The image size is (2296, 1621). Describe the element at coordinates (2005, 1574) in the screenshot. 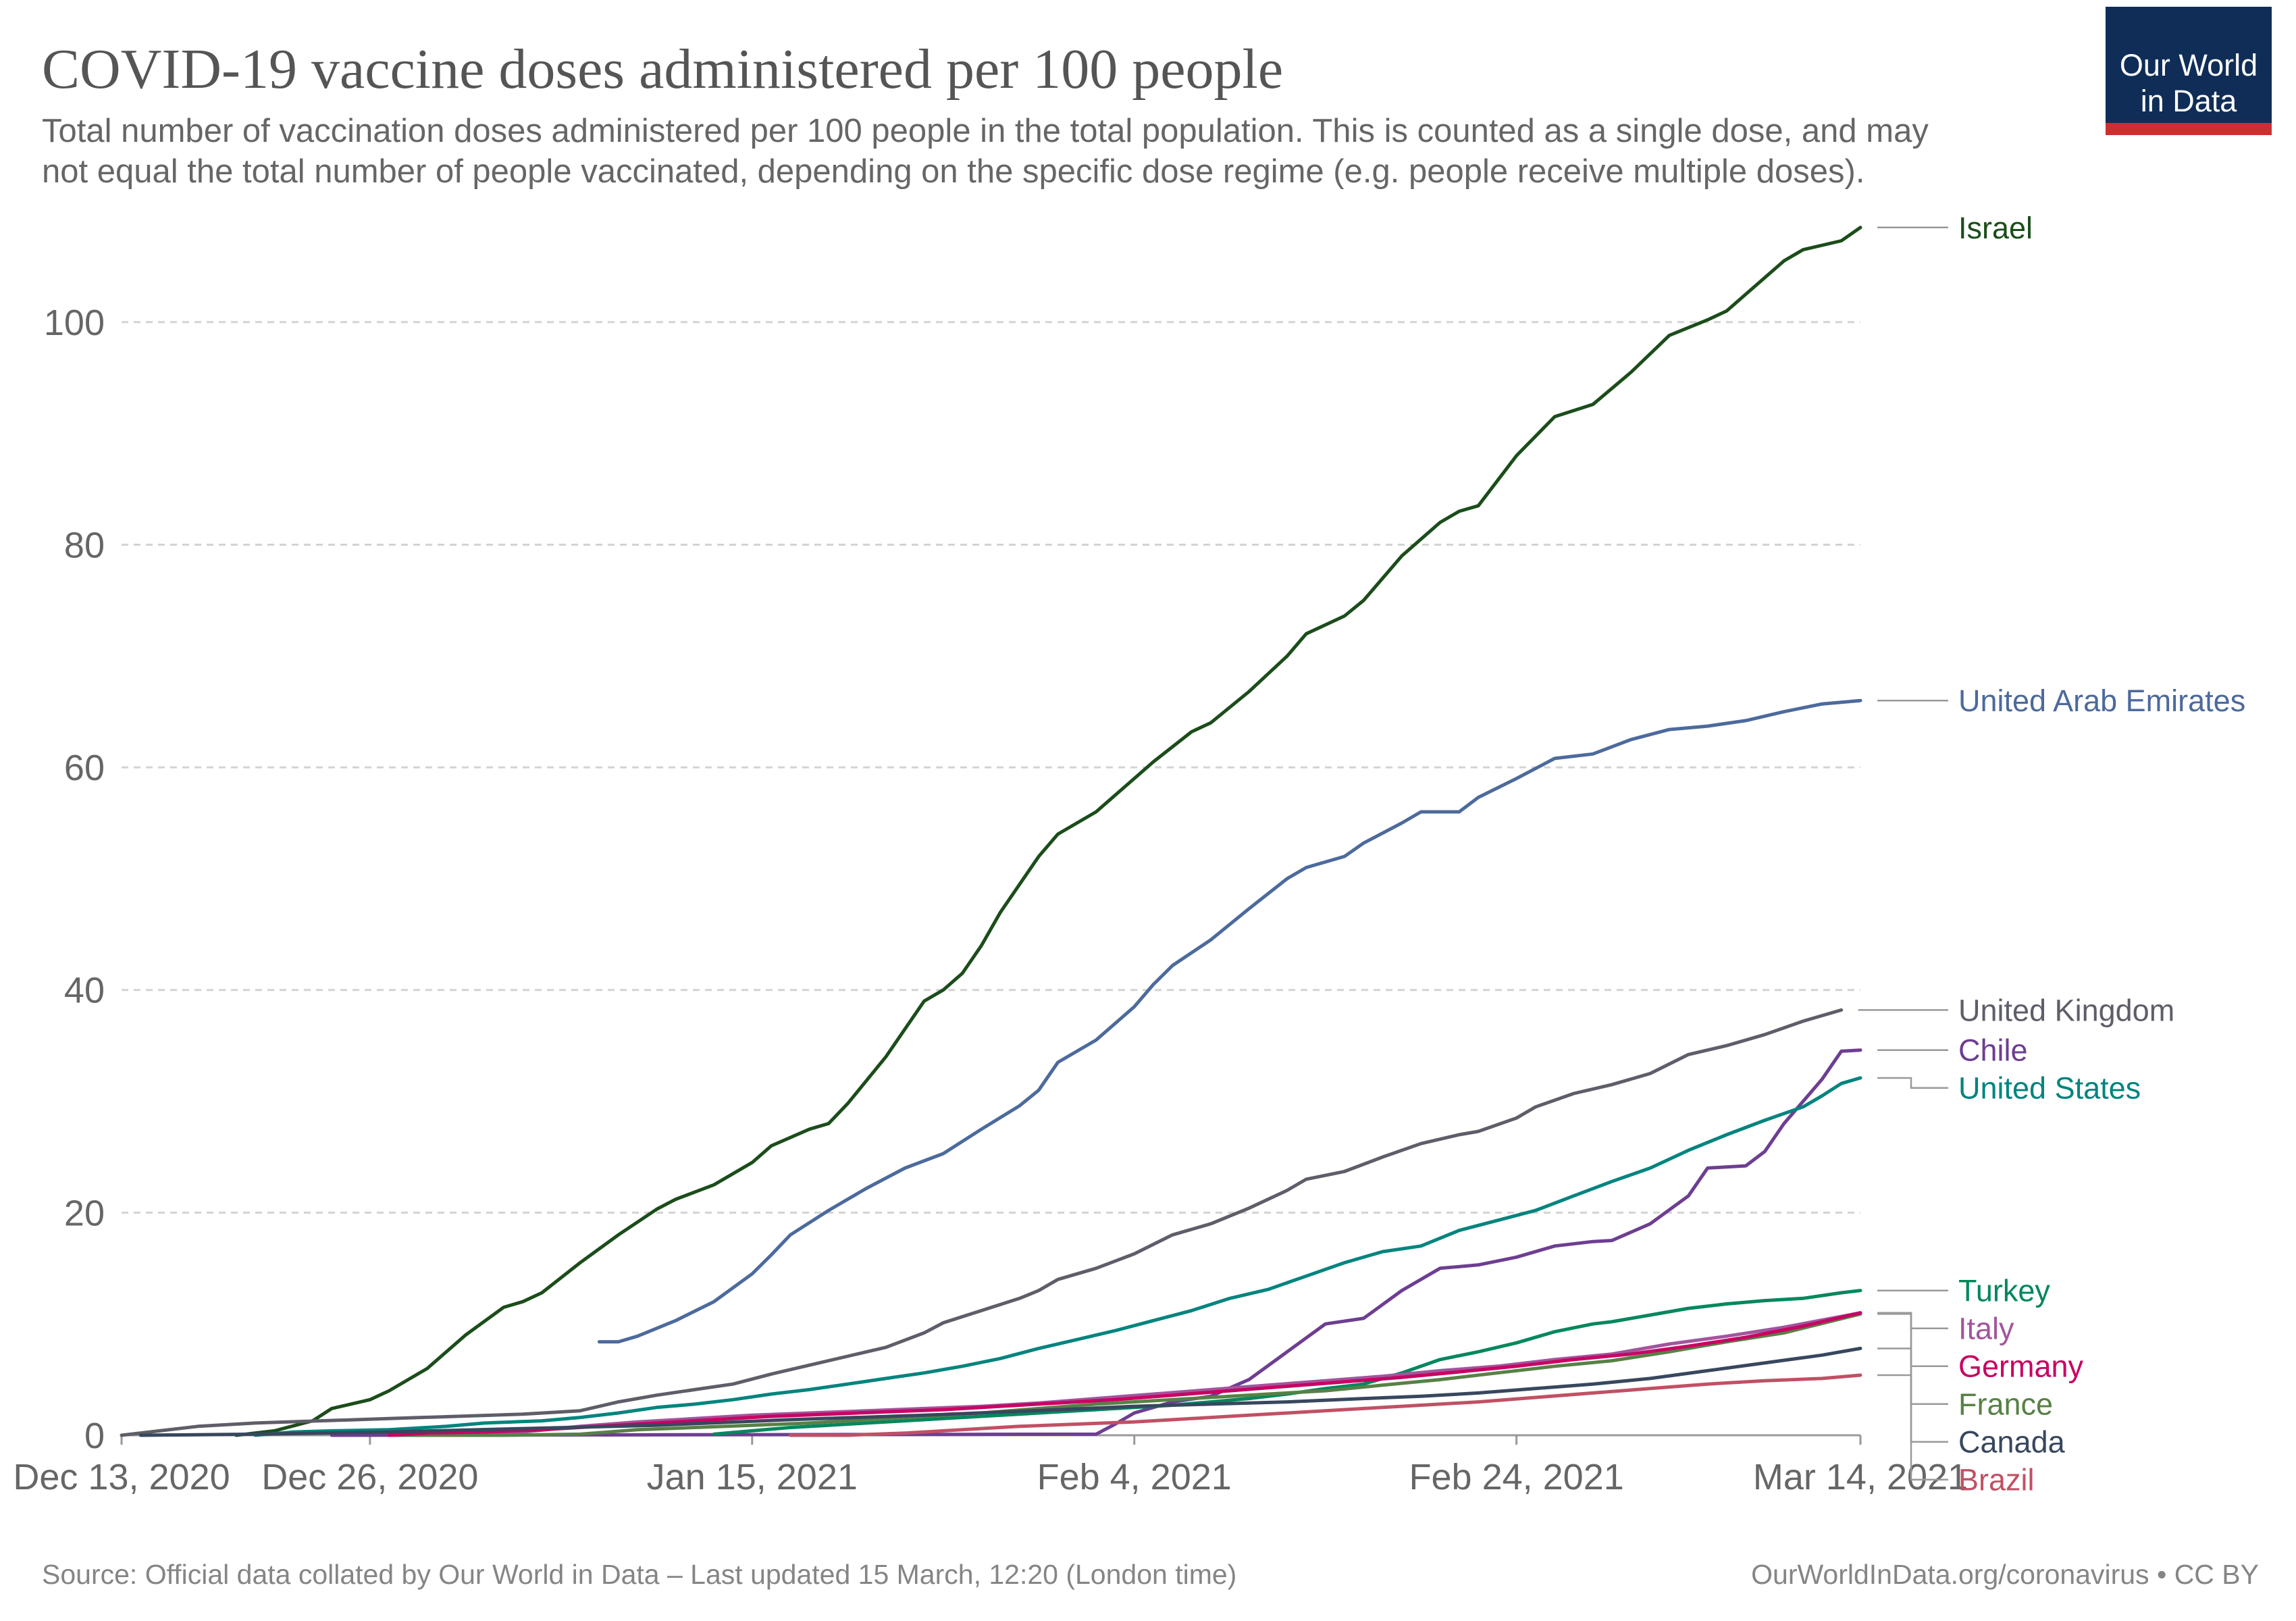

I see `license-note: OurWorldInData.org/coronavirus • CC BY` at that location.